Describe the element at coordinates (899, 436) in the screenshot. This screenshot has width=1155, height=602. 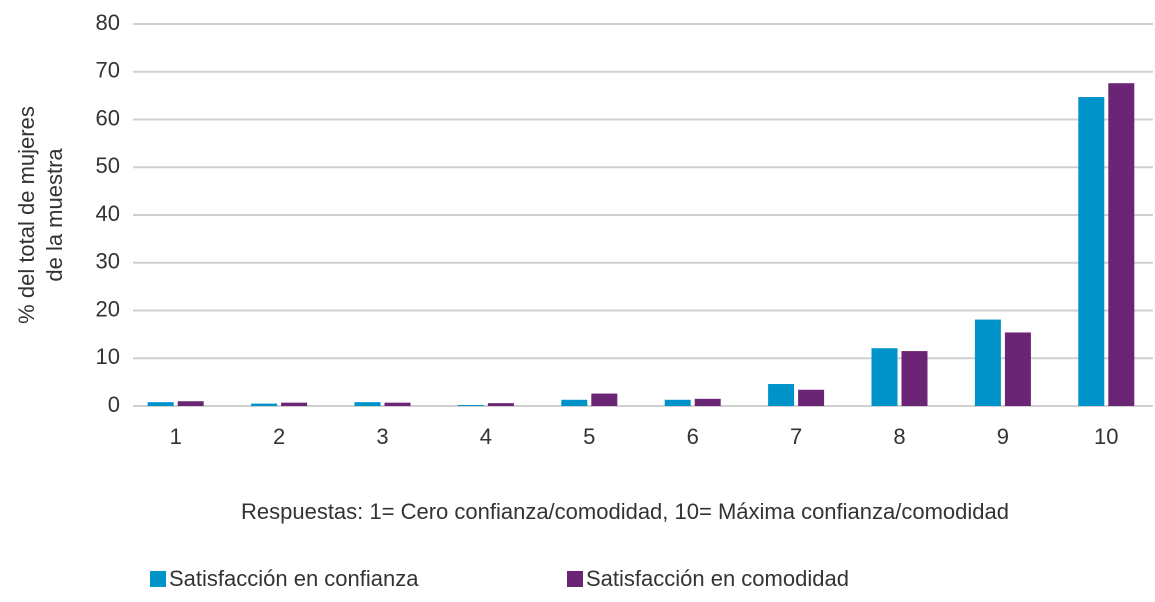
I see `x-tick-label: 8` at that location.